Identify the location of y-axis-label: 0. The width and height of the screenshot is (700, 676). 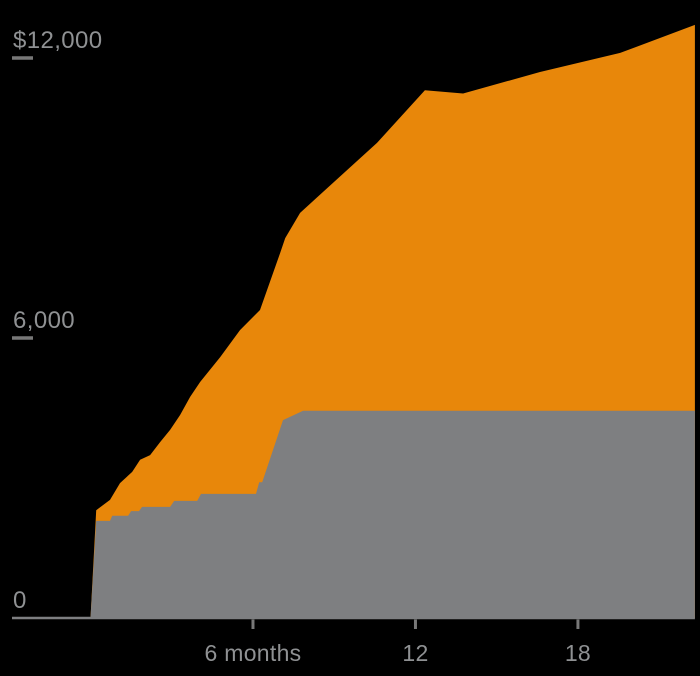
(20, 600).